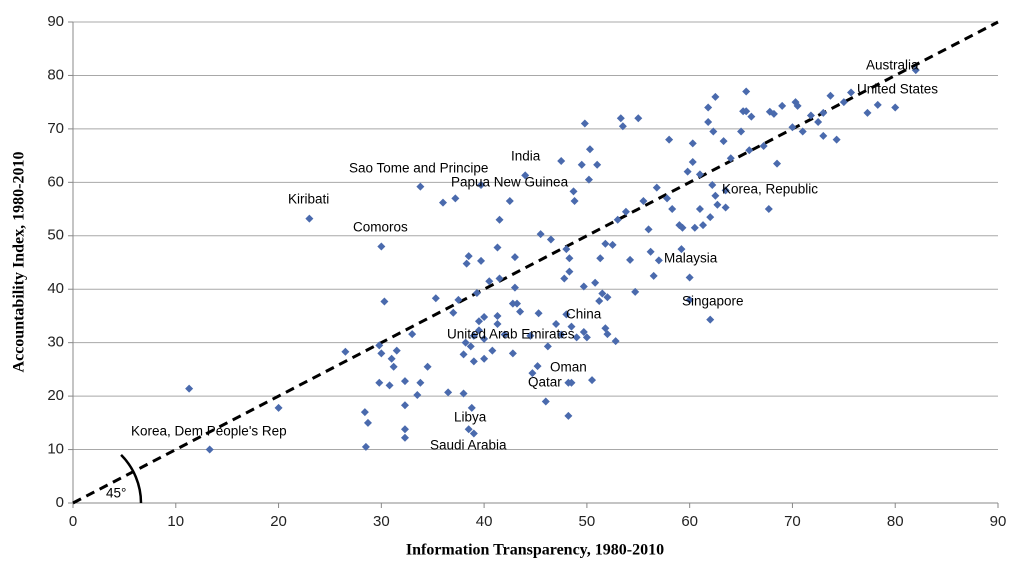 Image resolution: width=1010 pixels, height=561 pixels. What do you see at coordinates (484, 521) in the screenshot?
I see `x-tick-label: 40` at bounding box center [484, 521].